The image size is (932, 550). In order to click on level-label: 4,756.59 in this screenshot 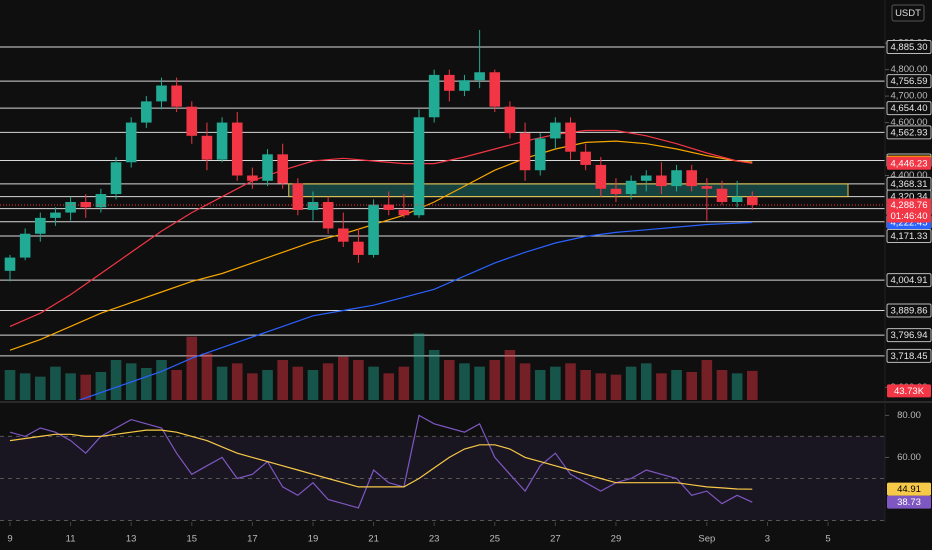, I will do `click(909, 81)`.